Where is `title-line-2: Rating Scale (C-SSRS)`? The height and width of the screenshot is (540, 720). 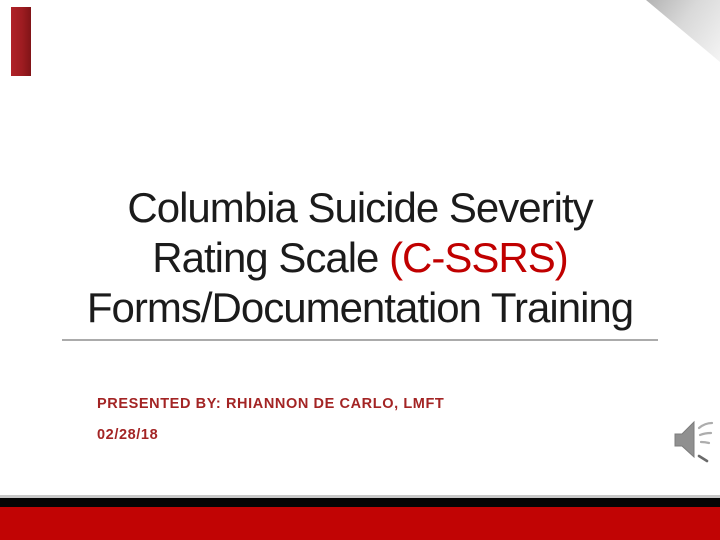
title-line-2: Rating Scale (C-SSRS) is located at coordinates (360, 258).